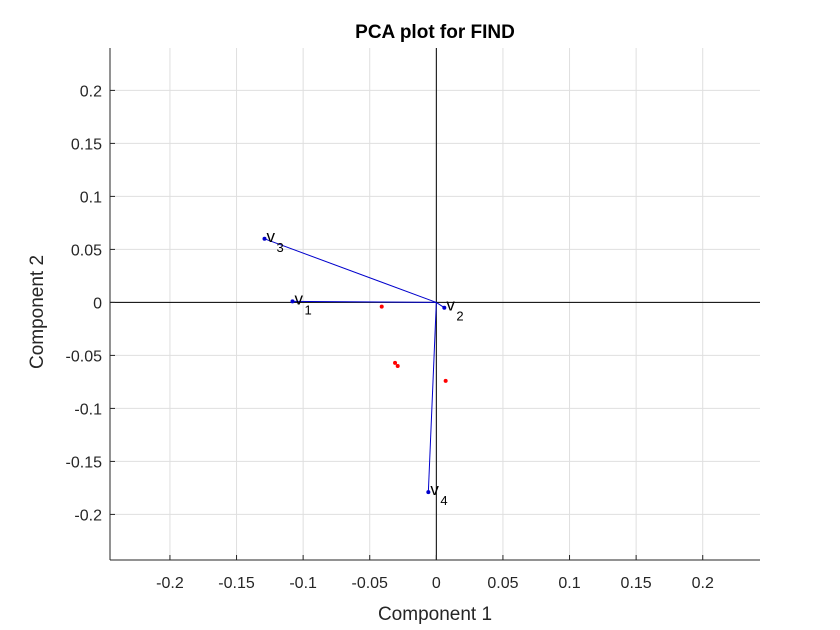  What do you see at coordinates (88, 515) in the screenshot?
I see `y-tick-label: -0.2` at bounding box center [88, 515].